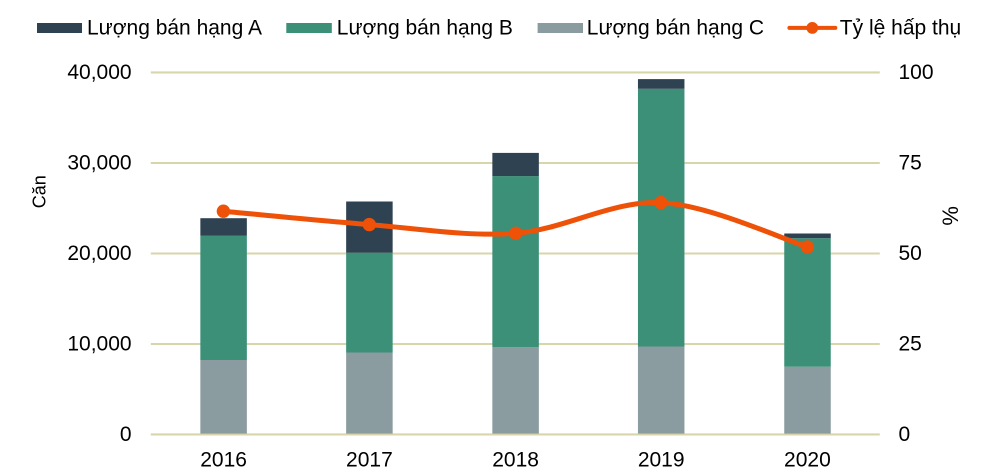  Describe the element at coordinates (223, 460) in the screenshot. I see `svg-text: 2016` at that location.